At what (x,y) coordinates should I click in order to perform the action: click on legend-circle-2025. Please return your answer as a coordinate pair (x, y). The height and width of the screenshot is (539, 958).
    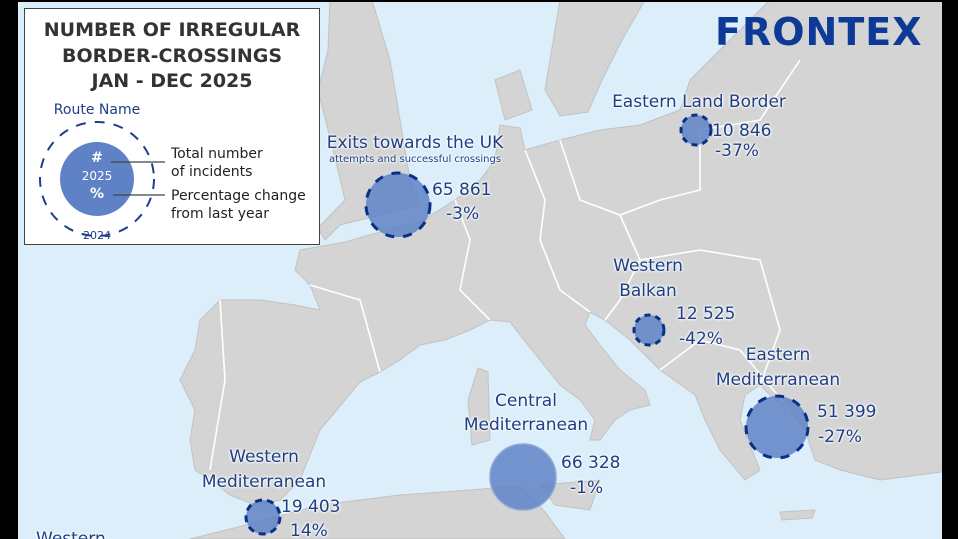
    Looking at the image, I should click on (97, 179).